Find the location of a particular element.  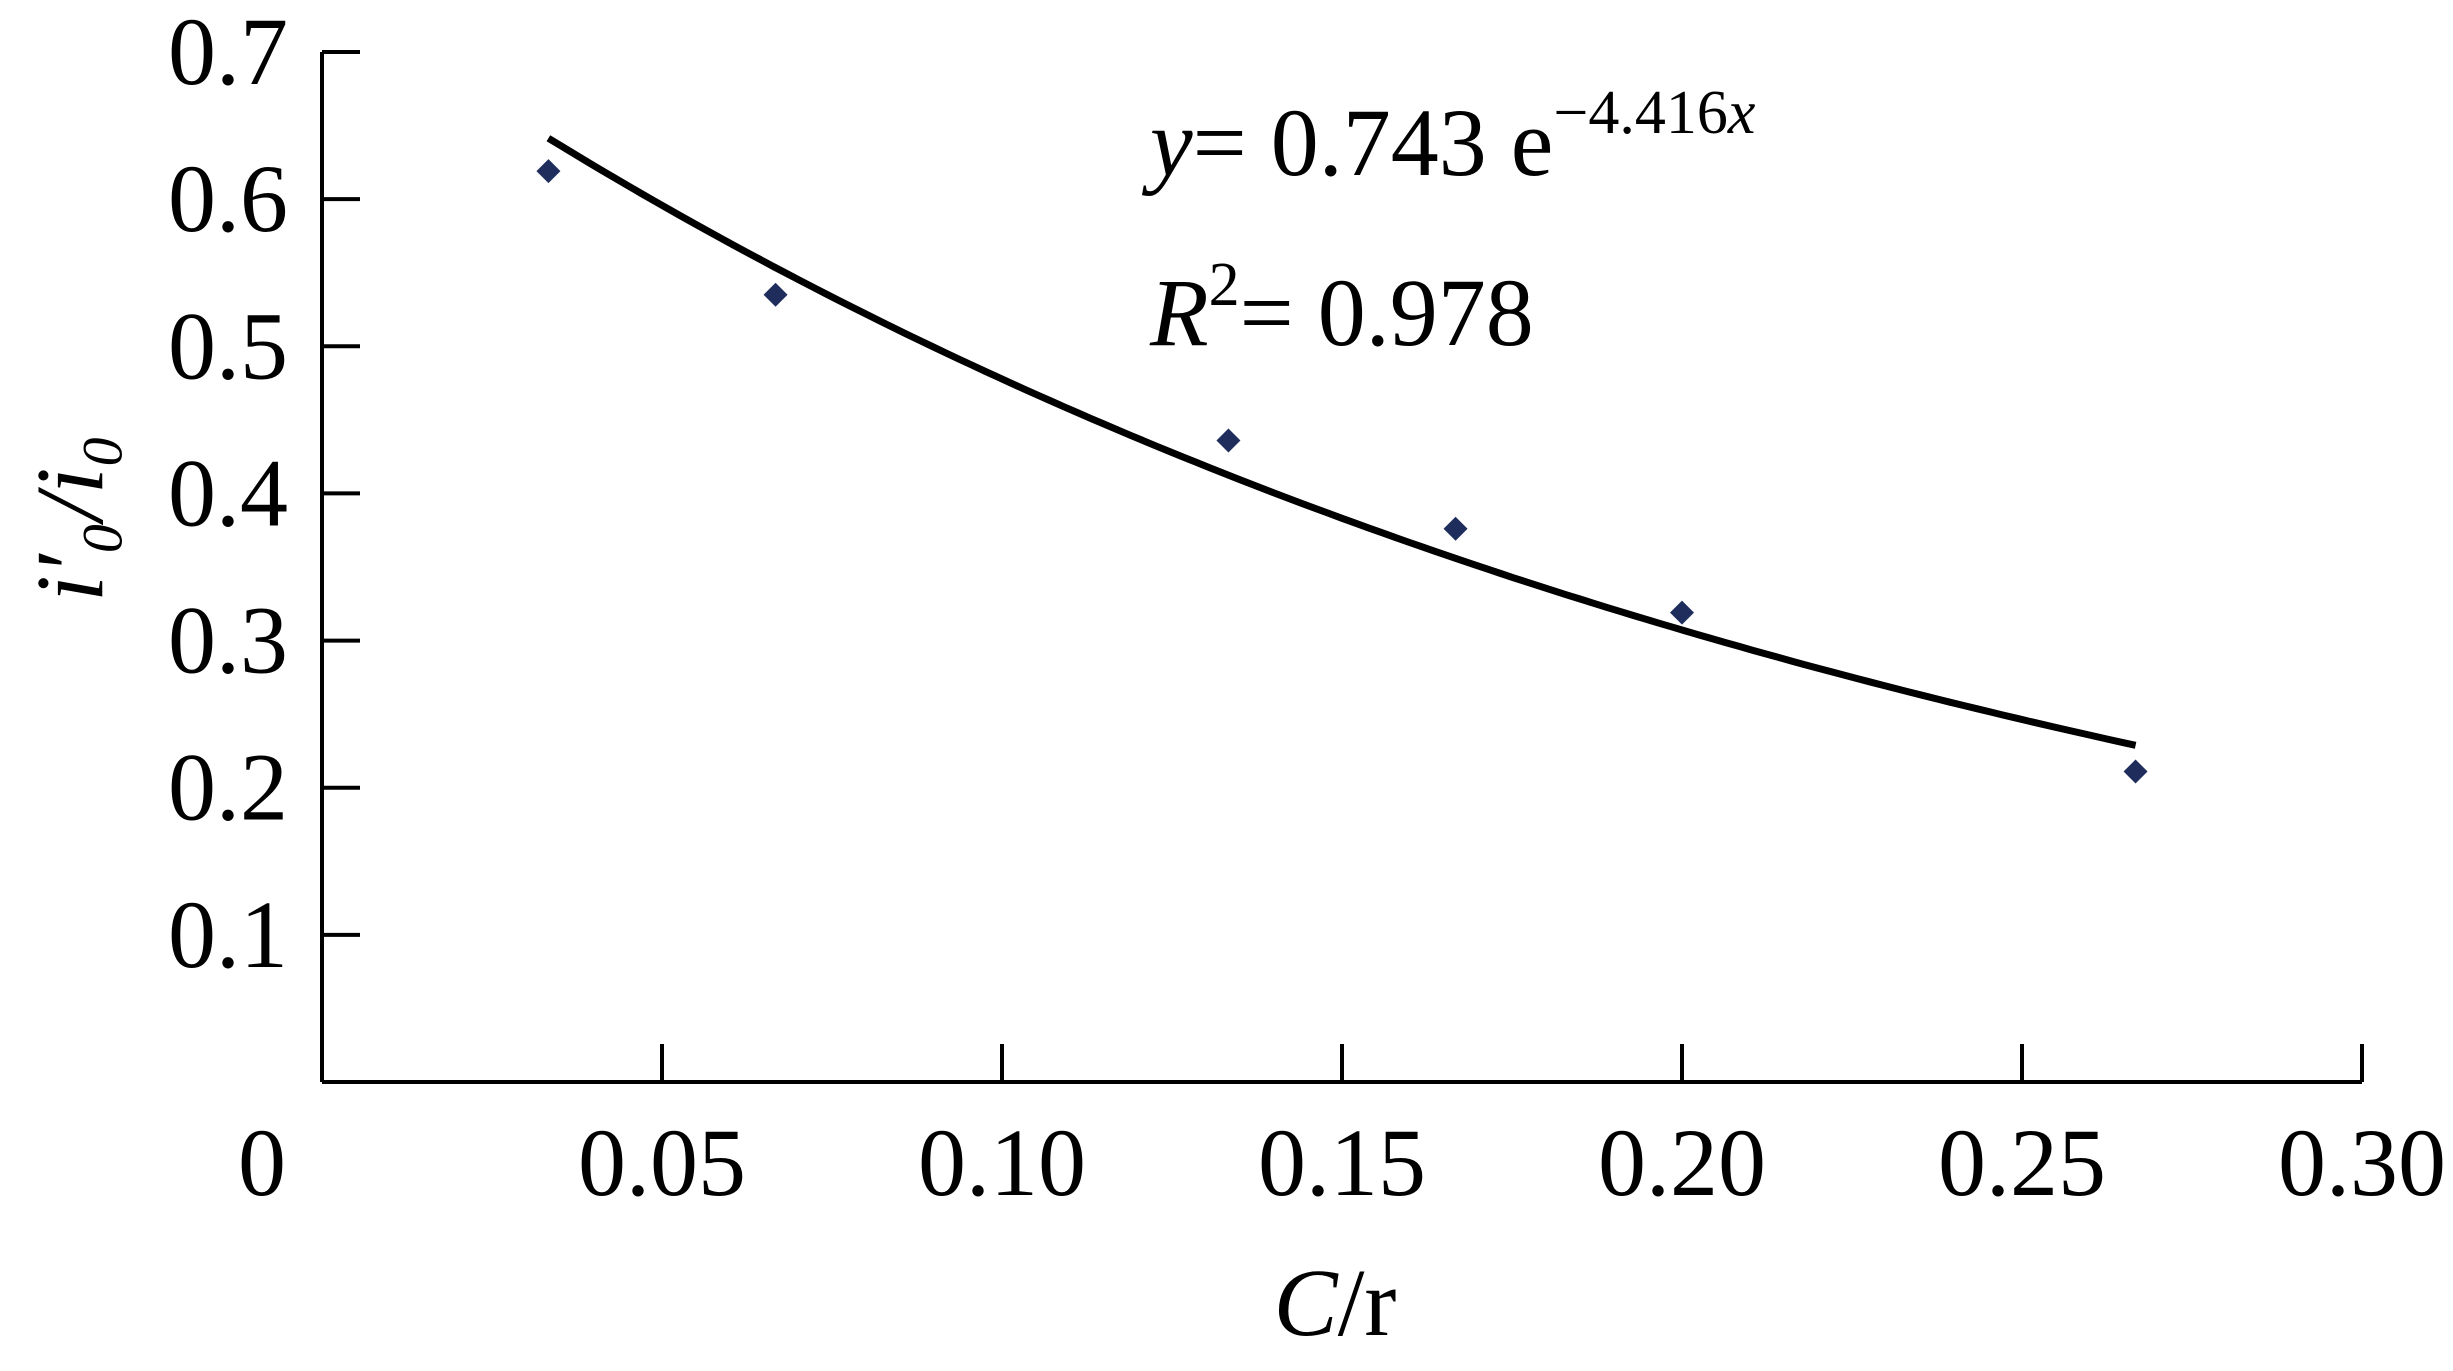

y-tick-label: 0.3 is located at coordinates (228, 640).